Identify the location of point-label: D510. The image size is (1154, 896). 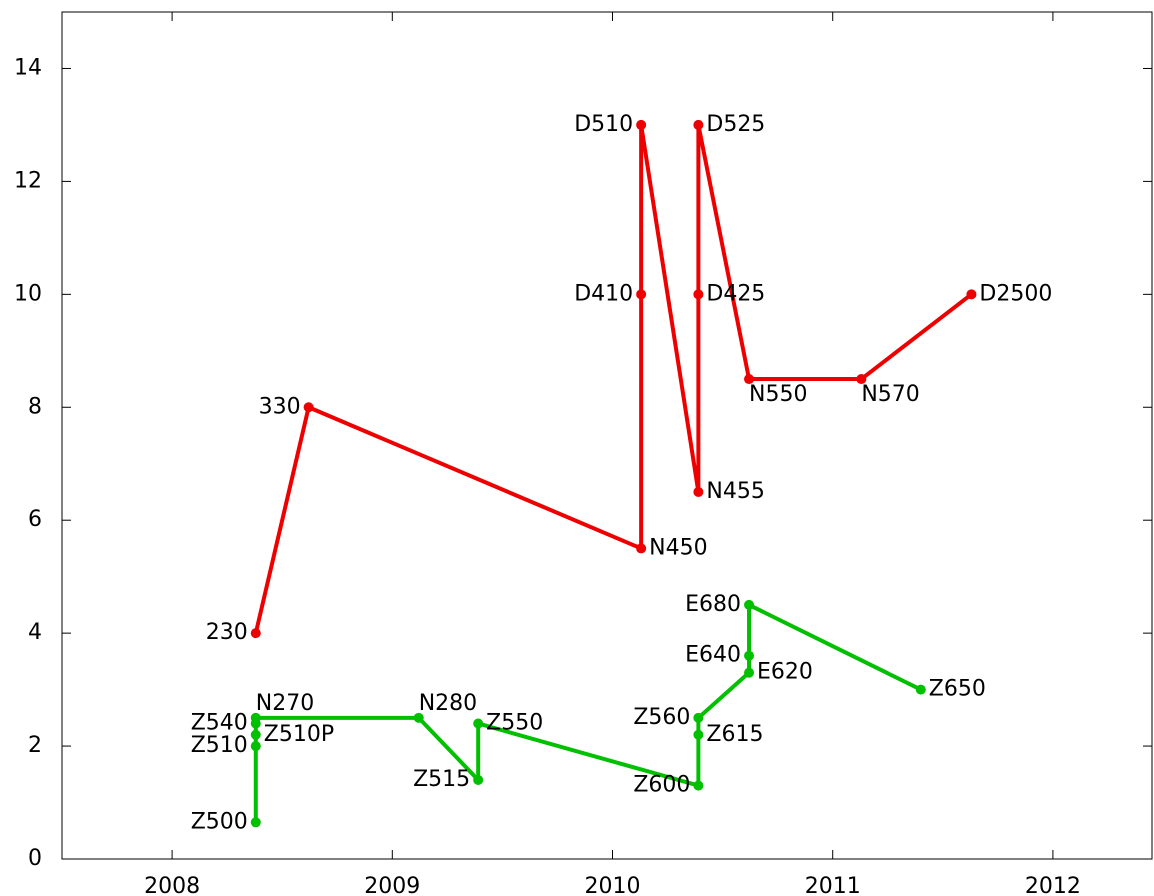
(603, 124).